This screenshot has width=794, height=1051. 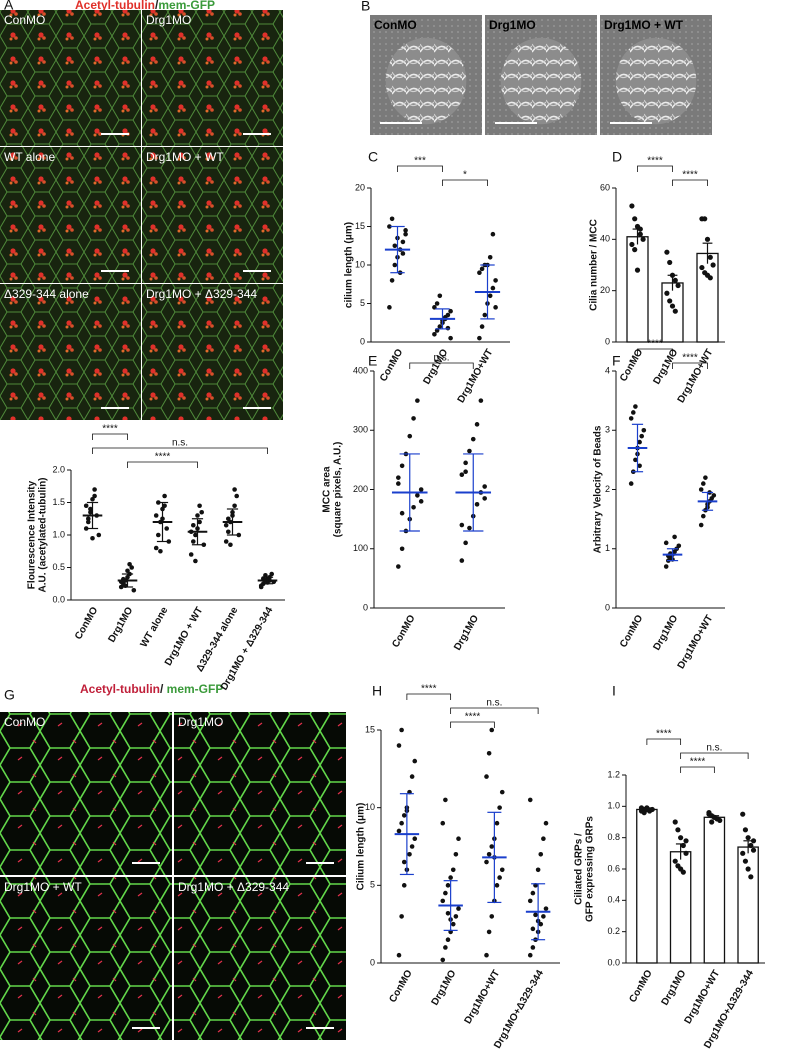 What do you see at coordinates (372, 361) in the screenshot?
I see `panel-letter: E` at bounding box center [372, 361].